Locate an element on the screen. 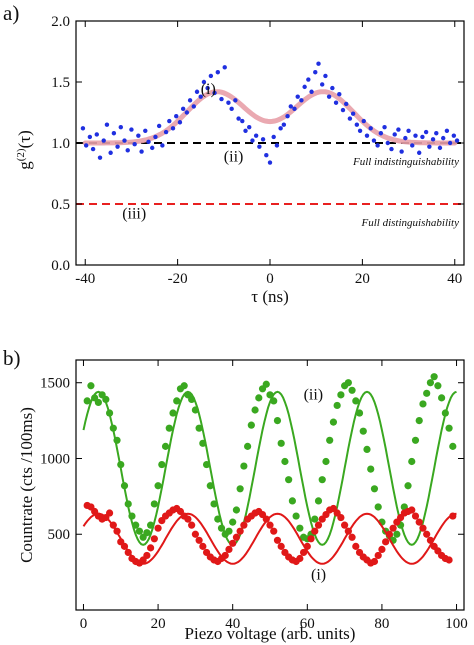  panel-b-y-axis-label: Countrate (cts /100ms) is located at coordinates (26, 485).